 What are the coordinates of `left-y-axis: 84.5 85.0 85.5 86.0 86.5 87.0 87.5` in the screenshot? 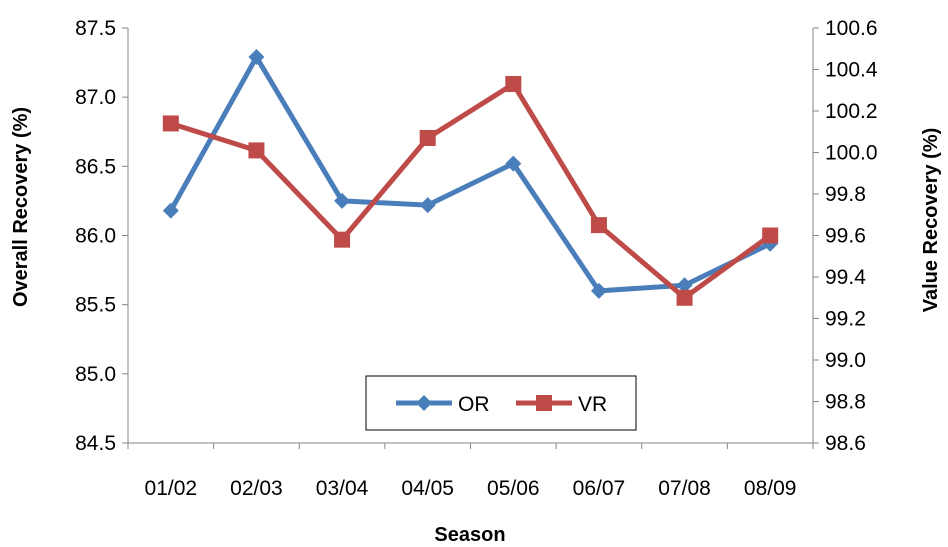 It's located at (102, 236).